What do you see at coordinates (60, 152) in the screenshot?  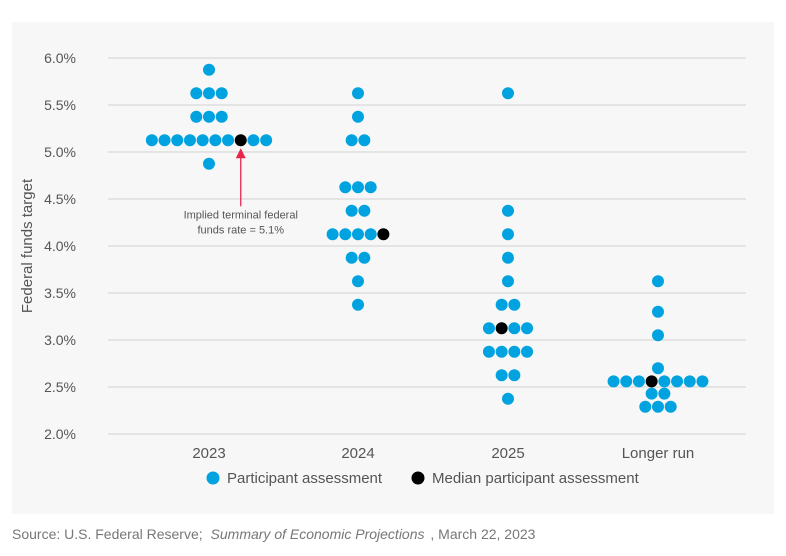 I see `y-tick-label: 5.0%` at bounding box center [60, 152].